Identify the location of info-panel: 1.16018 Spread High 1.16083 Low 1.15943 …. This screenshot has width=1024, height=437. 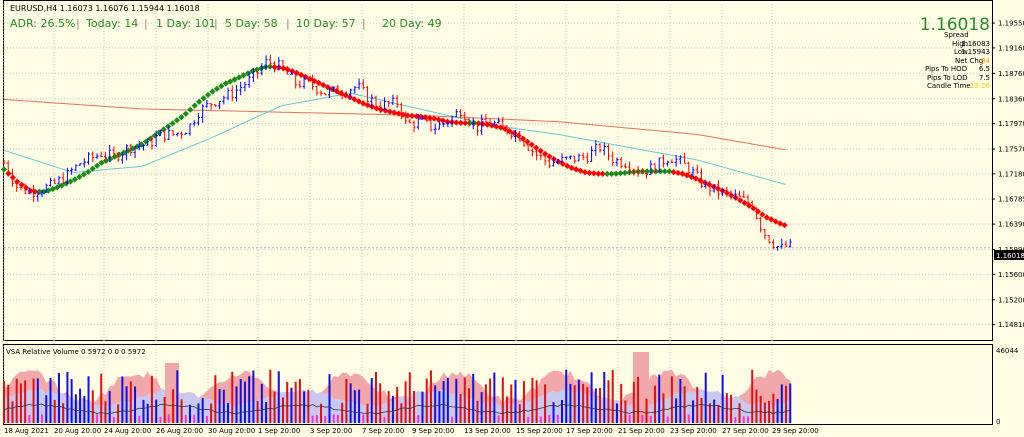
(955, 52).